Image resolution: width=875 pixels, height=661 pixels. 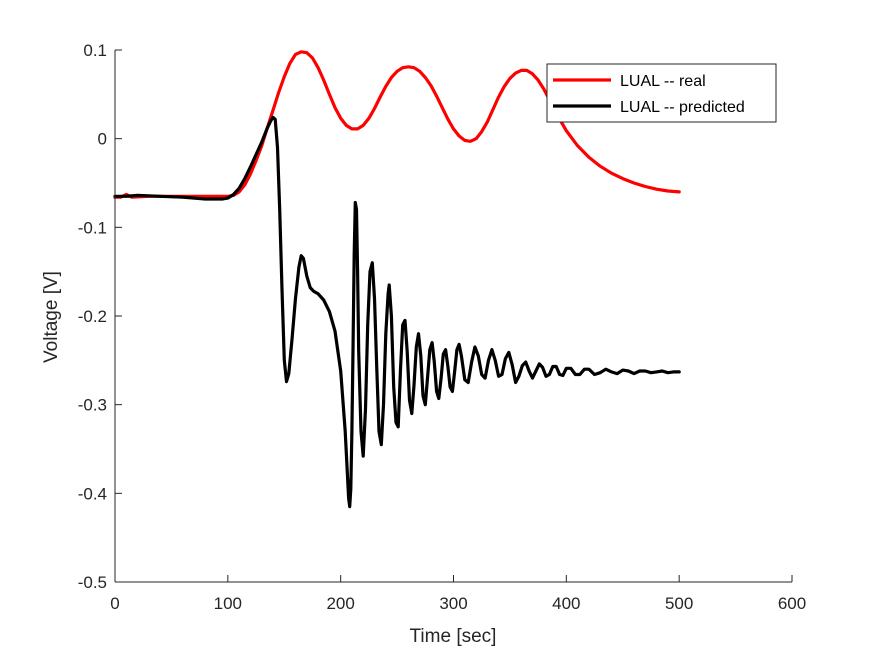 What do you see at coordinates (682, 107) in the screenshot?
I see `legend-entry-label: LUAL -- predicted` at bounding box center [682, 107].